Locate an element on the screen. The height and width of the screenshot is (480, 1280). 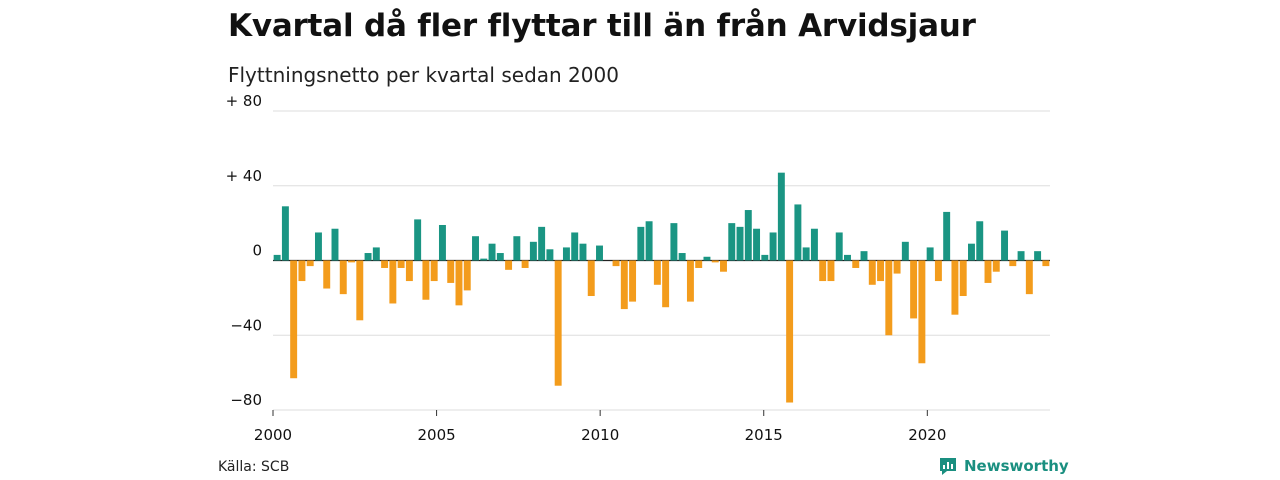
bar-2009-Q4 is located at coordinates (599, 253).